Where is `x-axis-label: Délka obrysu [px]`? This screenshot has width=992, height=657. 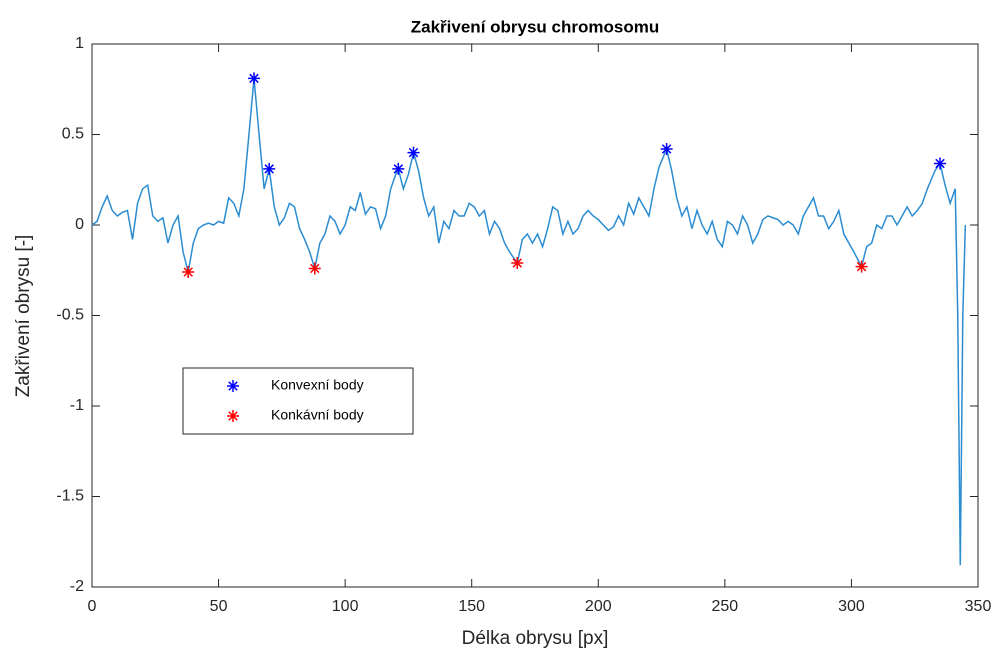 x-axis-label: Délka obrysu [px] is located at coordinates (535, 638).